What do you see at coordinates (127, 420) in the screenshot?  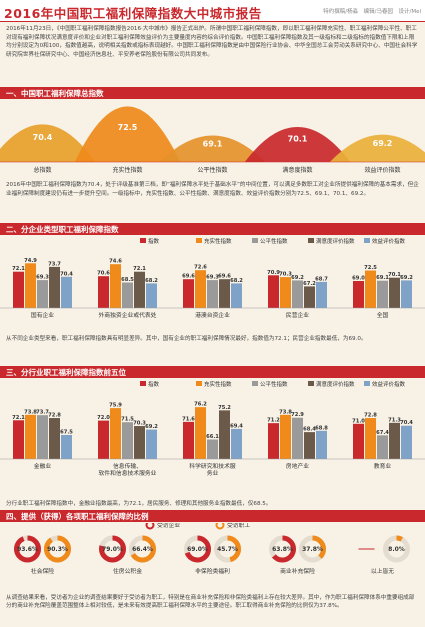 I see `bar-value-label: 71.5` at bounding box center [127, 420].